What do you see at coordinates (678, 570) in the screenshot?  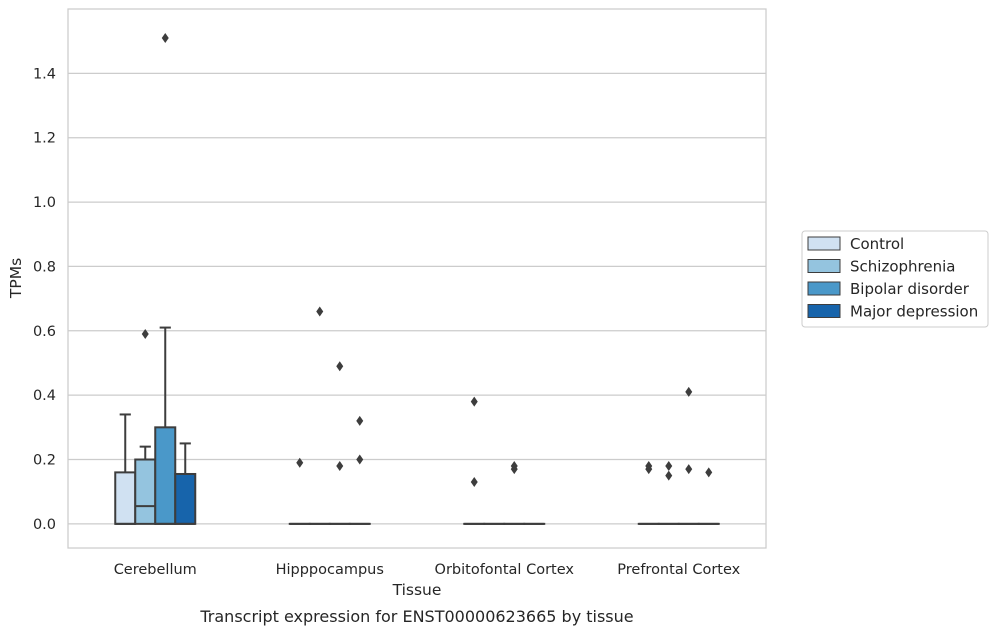 I see `x-tick-label: Prefrontal Cortex` at bounding box center [678, 570].